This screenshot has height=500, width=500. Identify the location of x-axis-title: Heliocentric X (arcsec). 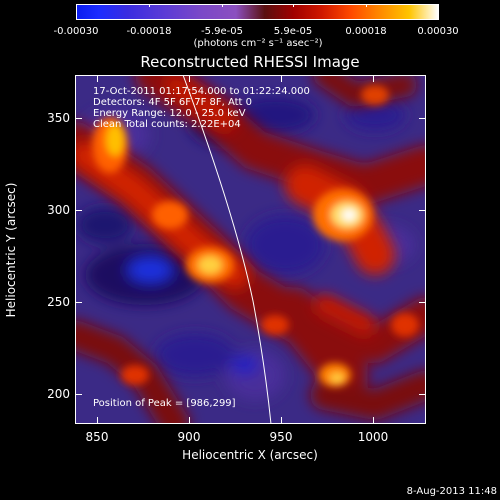
(250, 455).